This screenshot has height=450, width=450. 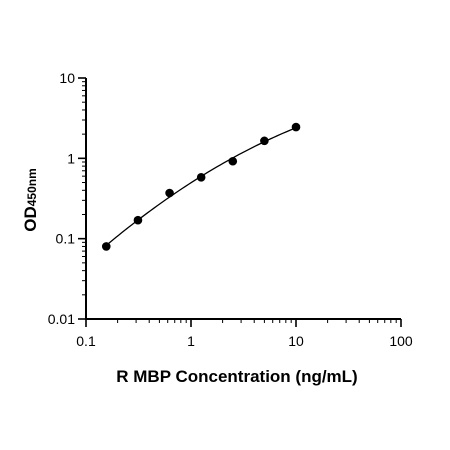 What do you see at coordinates (32, 187) in the screenshot?
I see `y-axis-title-subscript: 450nm` at bounding box center [32, 187].